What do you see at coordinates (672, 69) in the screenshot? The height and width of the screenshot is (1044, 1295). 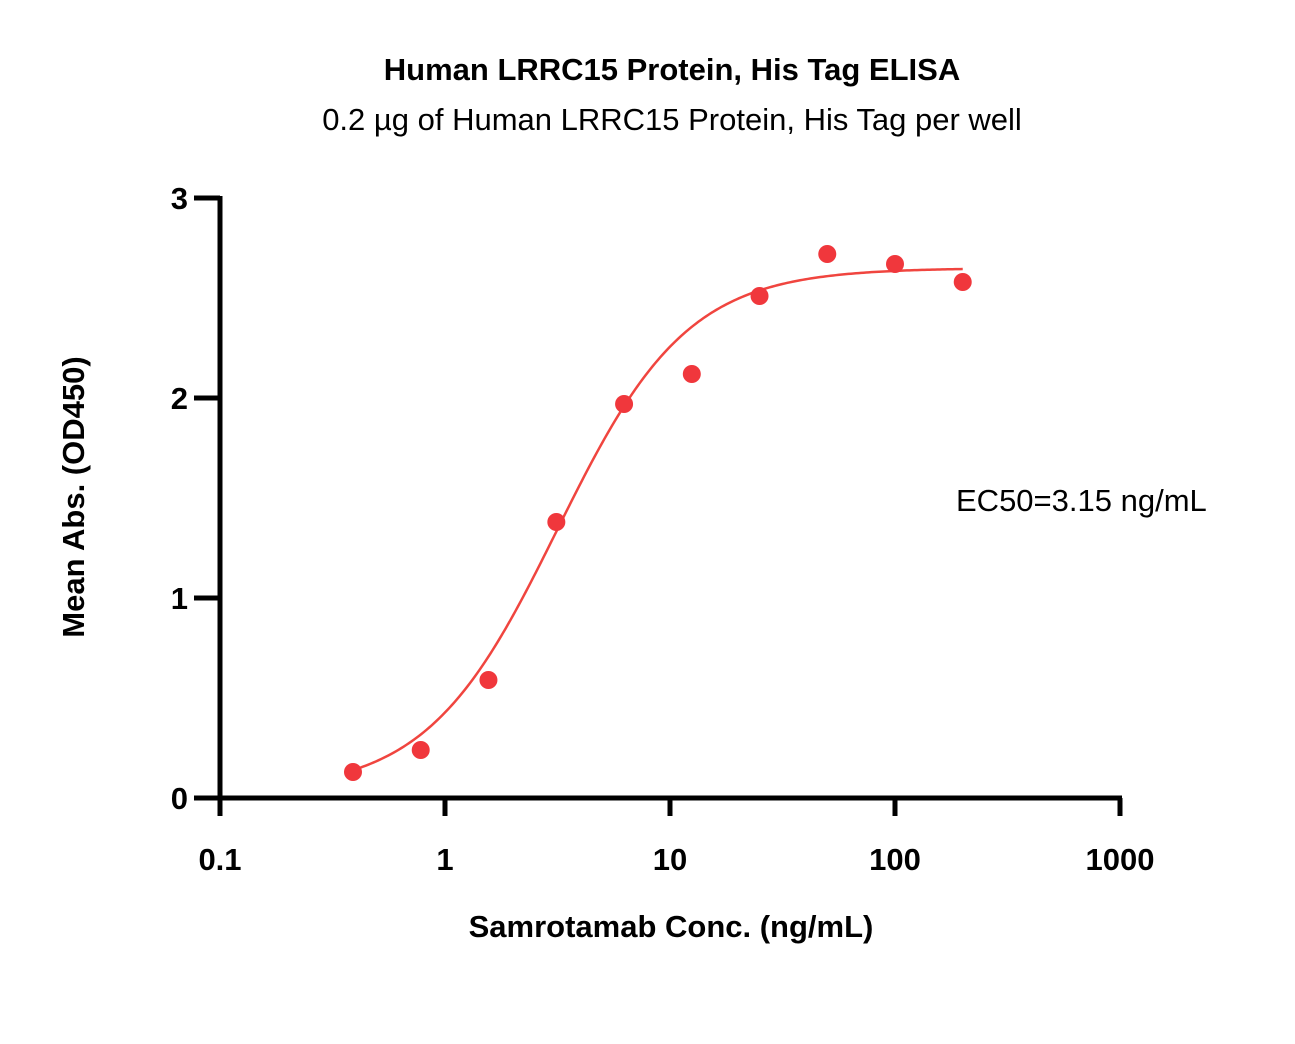 I see `chart-title: Human LRRC15 Protein, His Tag ELISA` at bounding box center [672, 69].